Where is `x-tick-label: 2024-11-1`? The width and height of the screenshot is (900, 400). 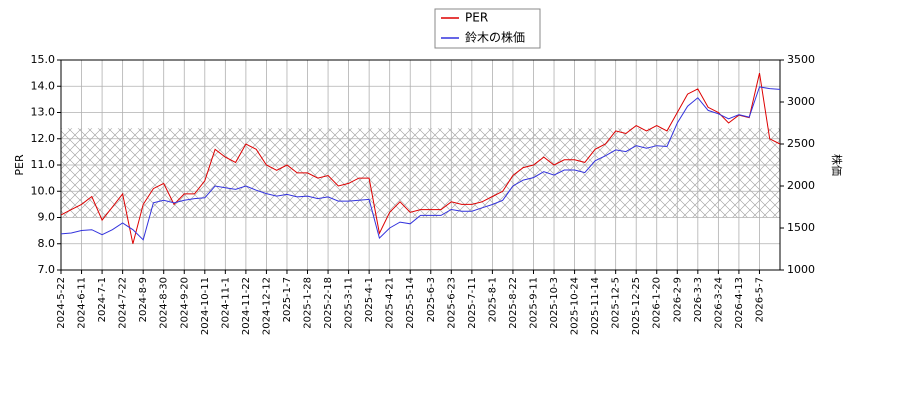 x-tick-label: 2024-11-1 is located at coordinates (225, 303).